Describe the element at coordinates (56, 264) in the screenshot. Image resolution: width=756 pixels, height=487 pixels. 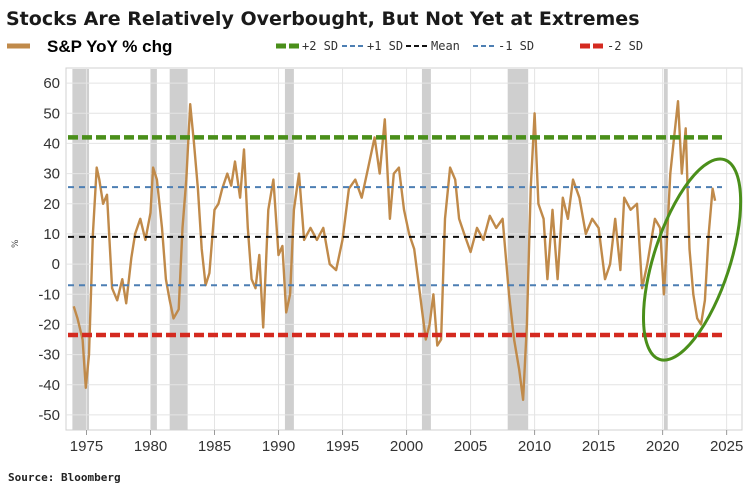
I see `y-tick-label: 0` at that location.